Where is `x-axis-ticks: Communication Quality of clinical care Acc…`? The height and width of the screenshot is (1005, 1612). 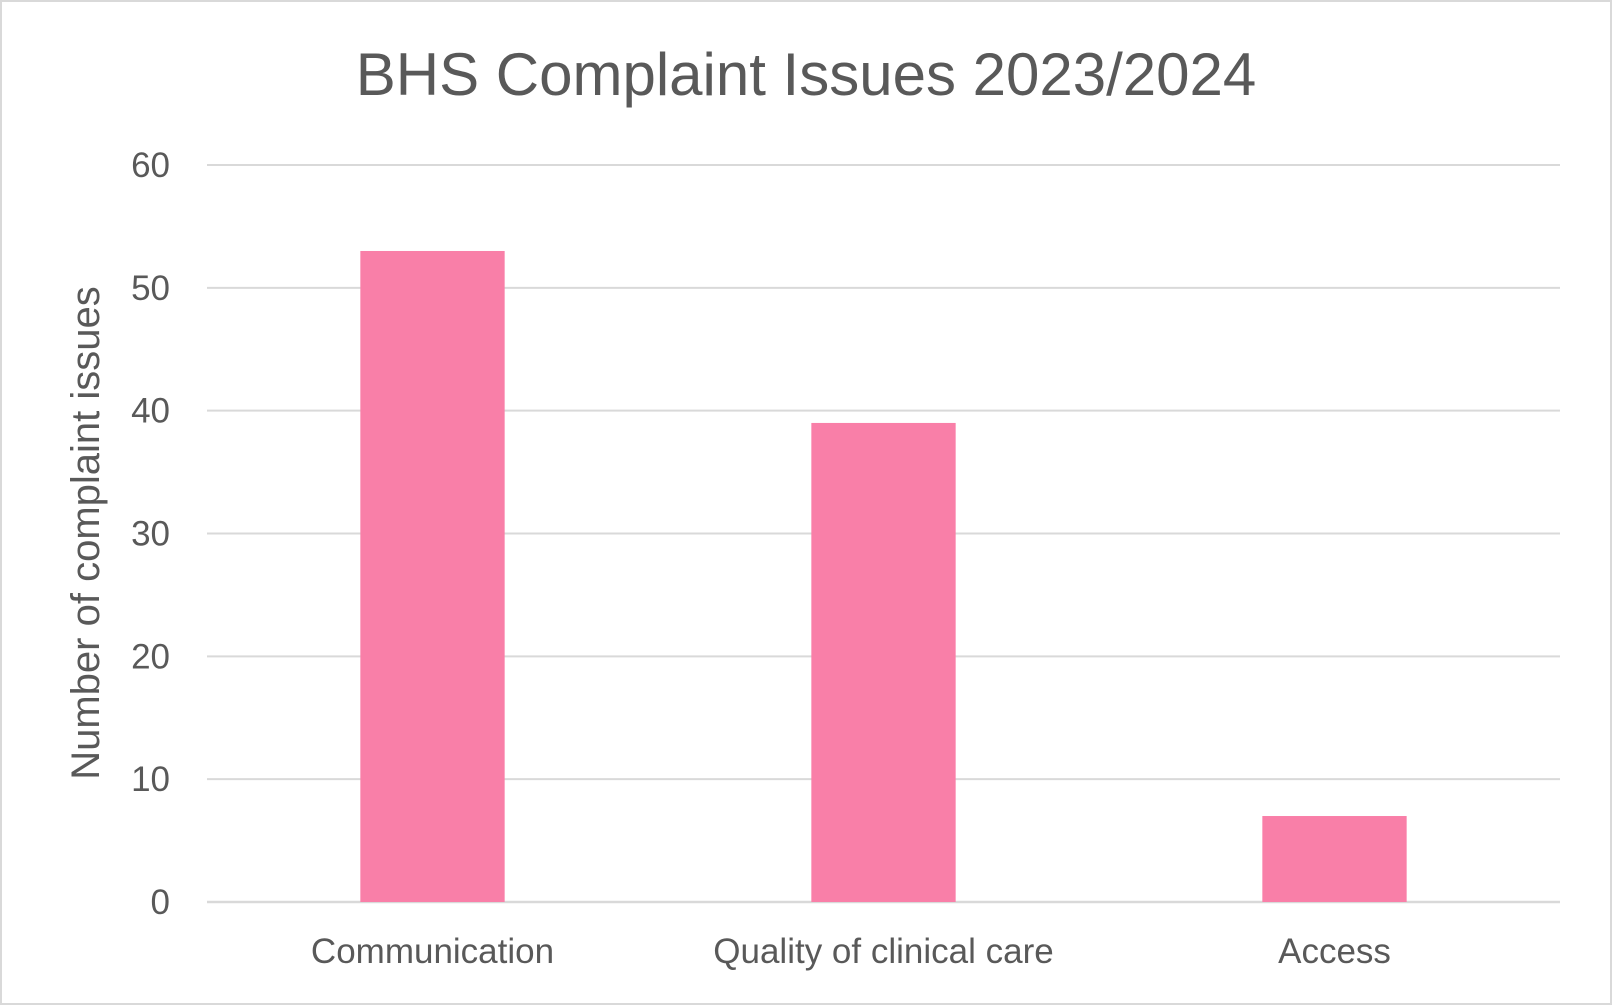 x-axis-ticks: Communication Quality of clinical care Acc… is located at coordinates (851, 951).